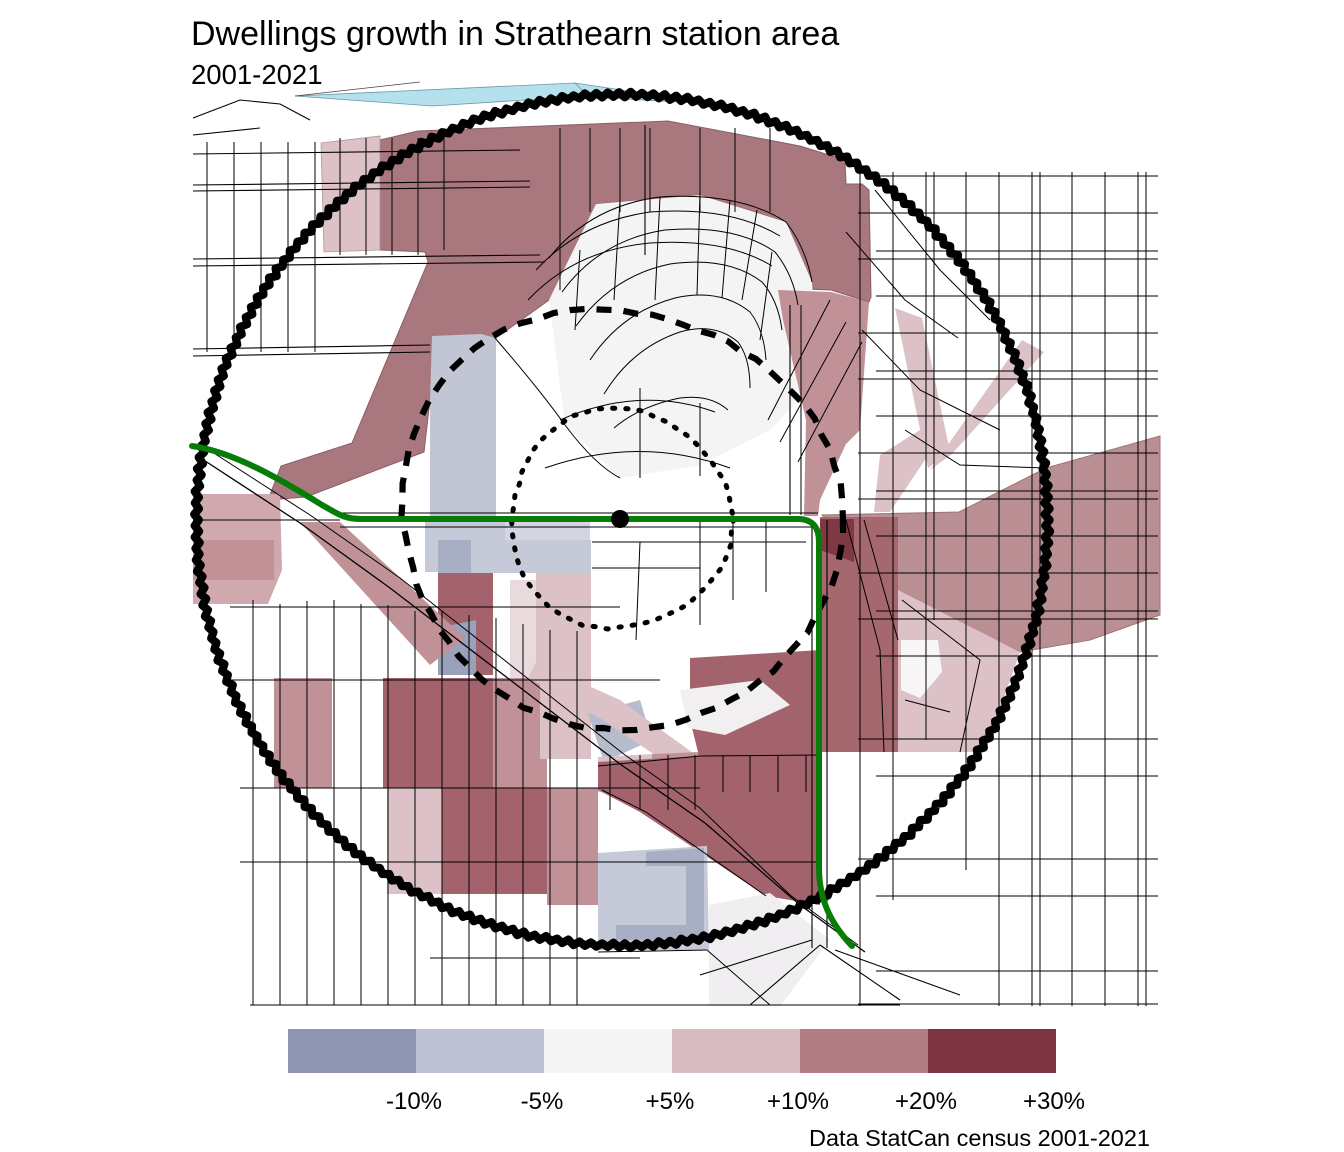 The image size is (1344, 1152). Describe the element at coordinates (414, 1101) in the screenshot. I see `svg-text: -10%` at that location.